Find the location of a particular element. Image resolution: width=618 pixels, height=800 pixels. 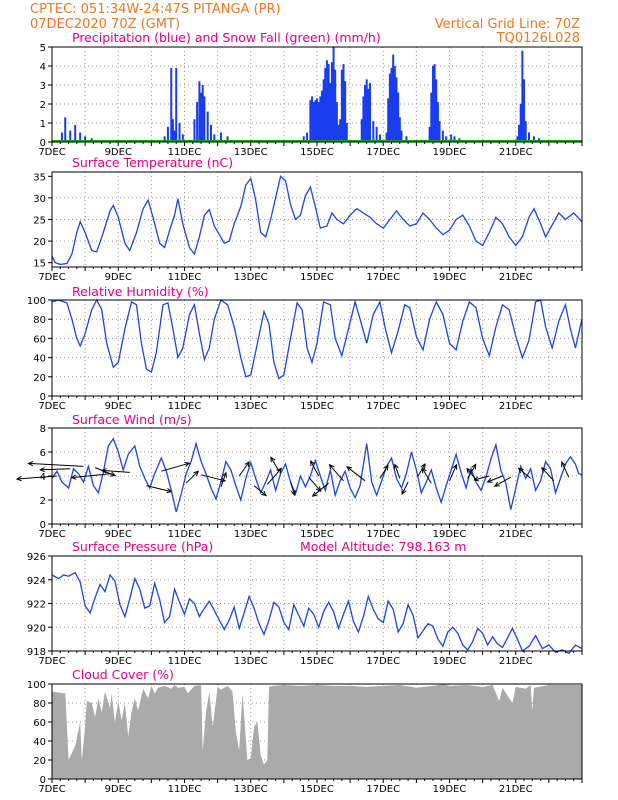

cloud-title: Cloud Cover (%) is located at coordinates (123, 674).